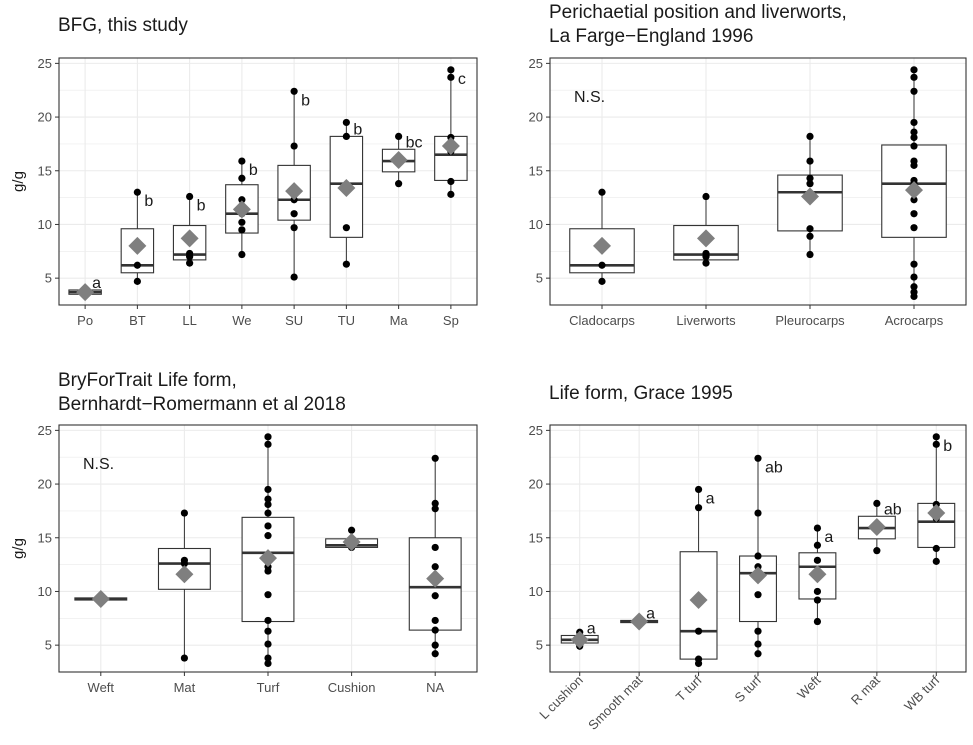 This screenshot has height=745, width=973. Describe the element at coordinates (435, 556) in the screenshot. I see `box-group-na` at that location.